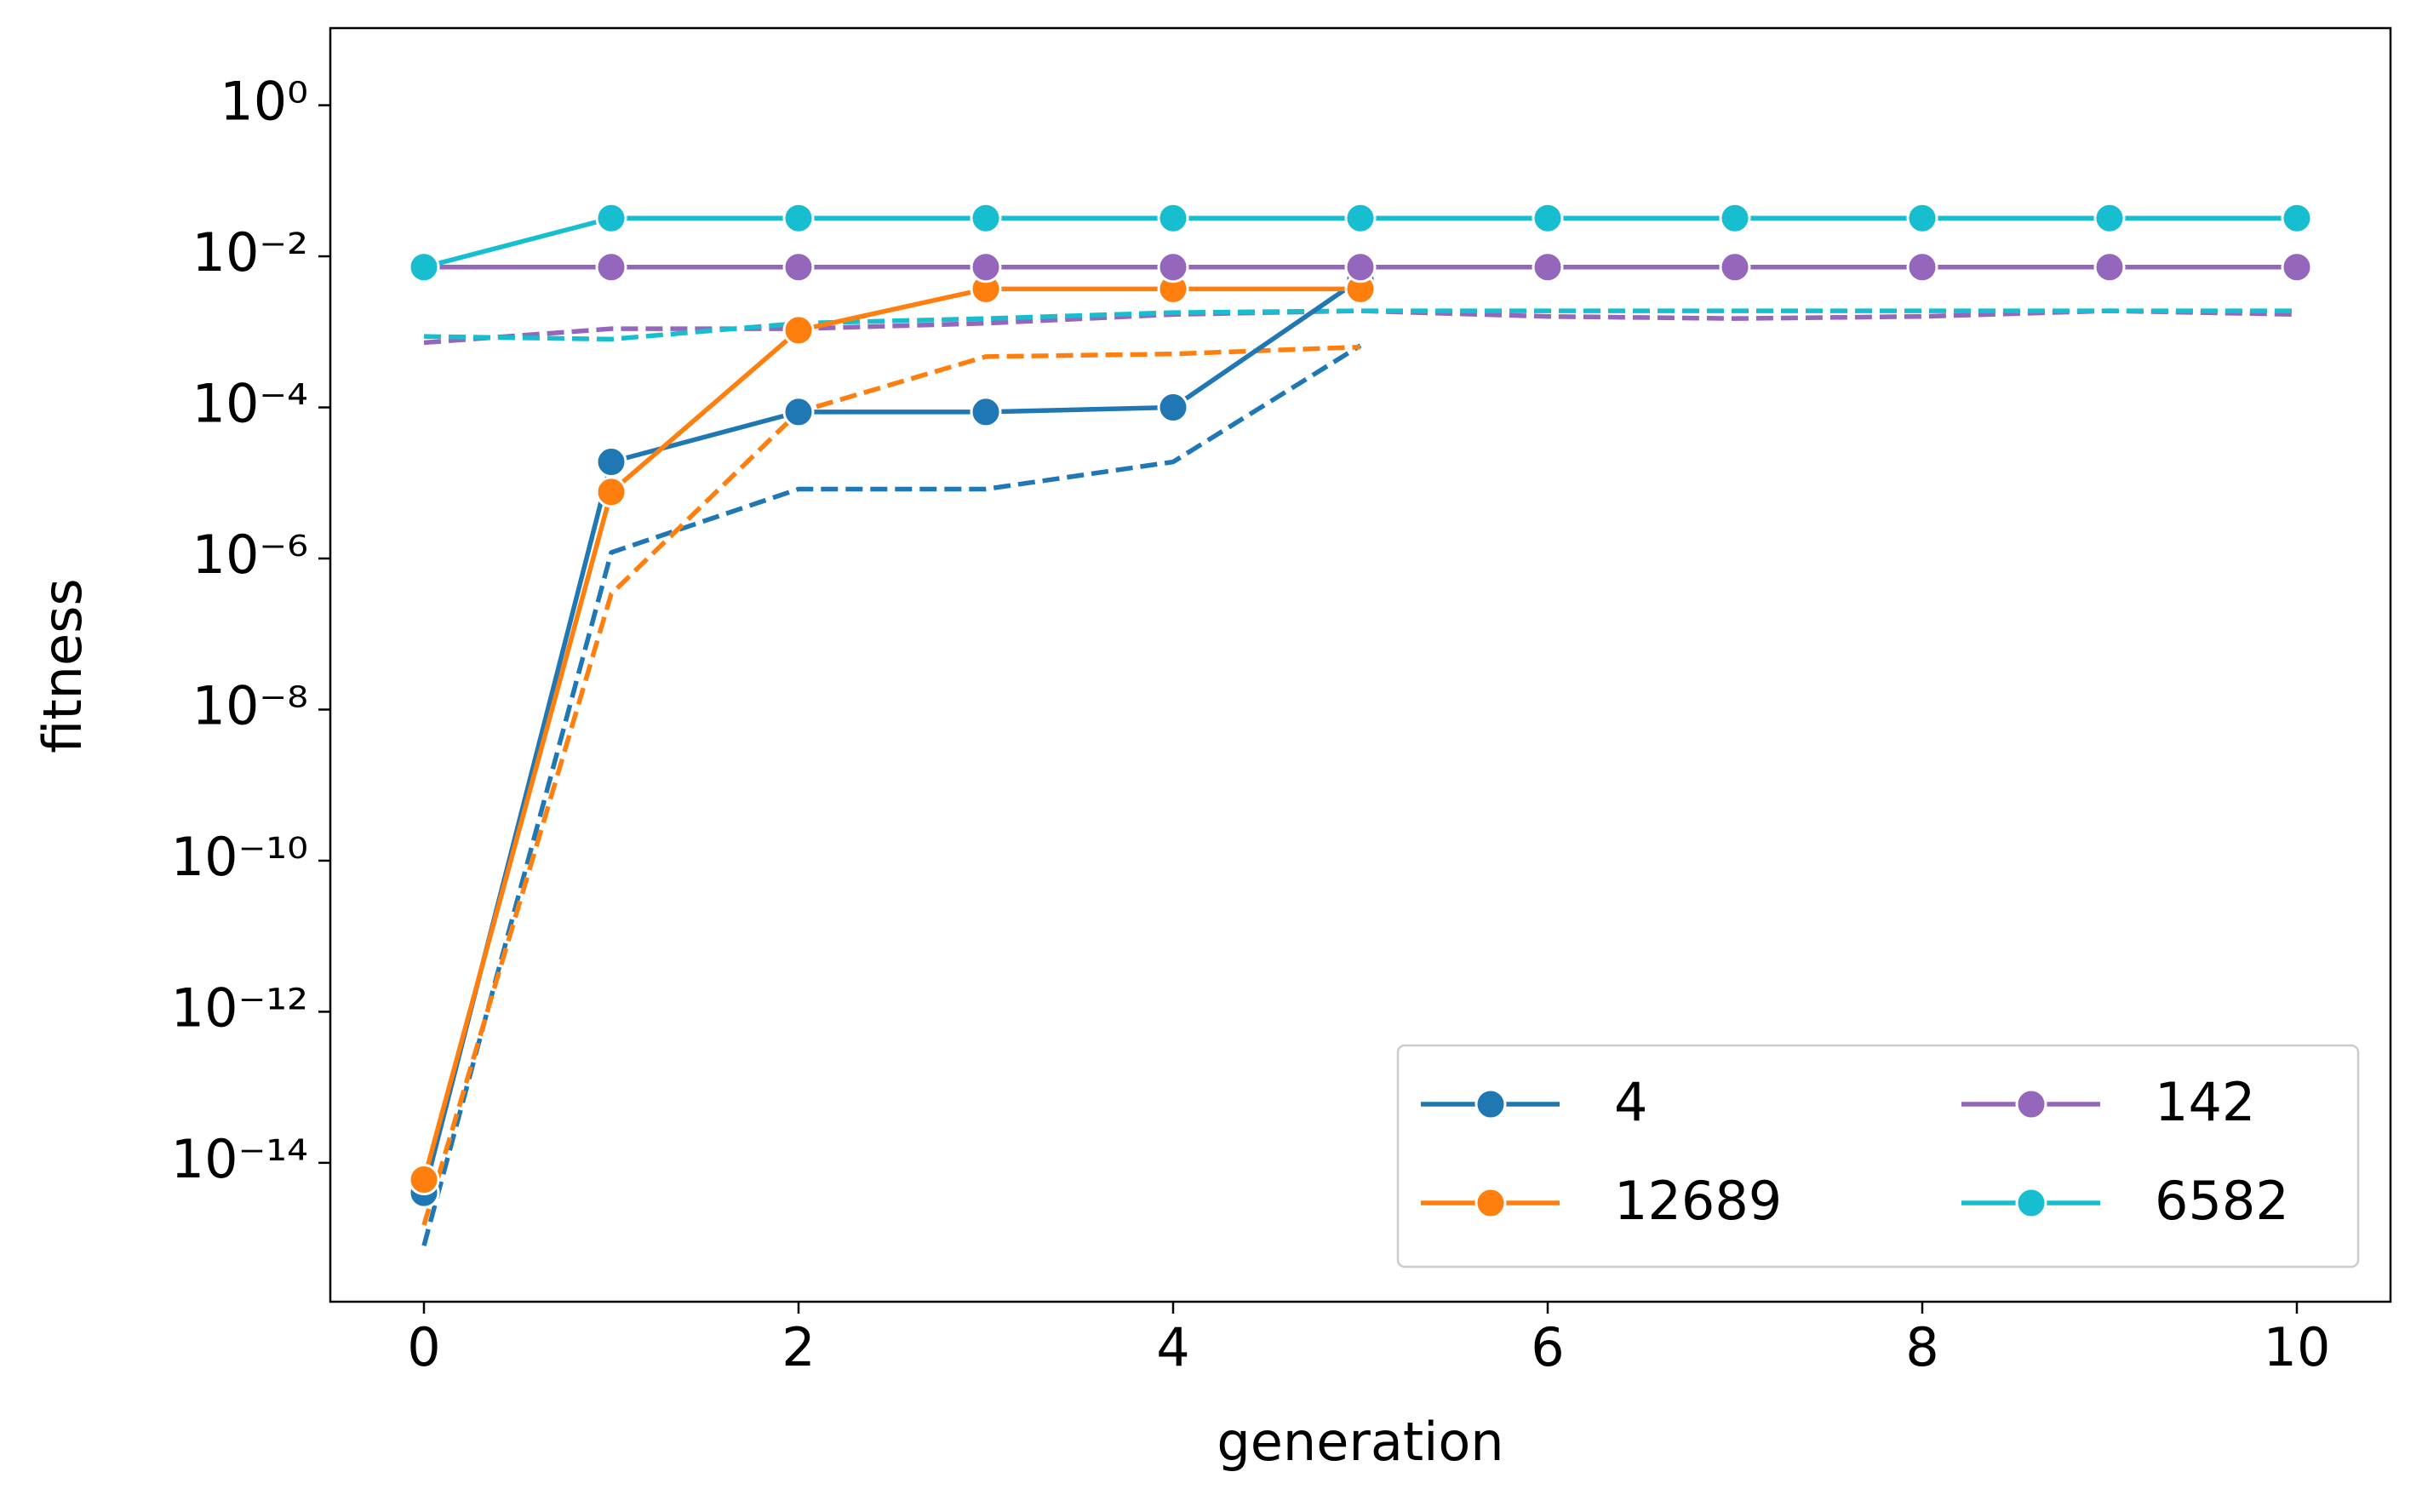  Describe the element at coordinates (1547, 1347) in the screenshot. I see `x-tick-label: 6` at that location.